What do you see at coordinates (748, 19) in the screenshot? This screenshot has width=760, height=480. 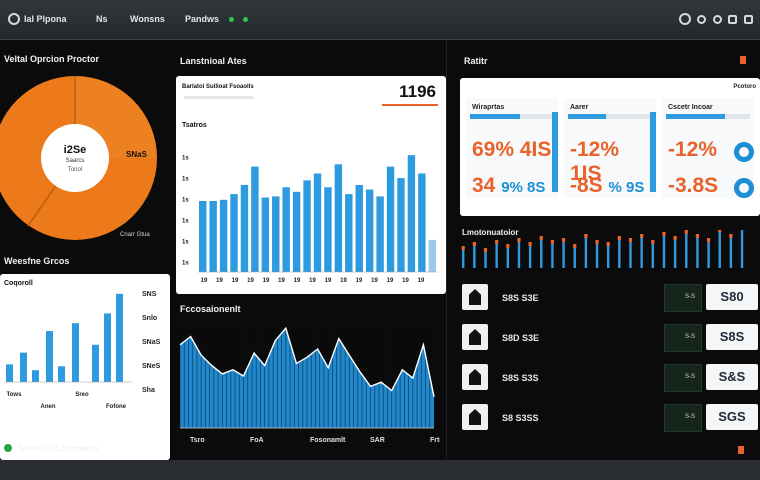 I see `user-icon` at bounding box center [748, 19].